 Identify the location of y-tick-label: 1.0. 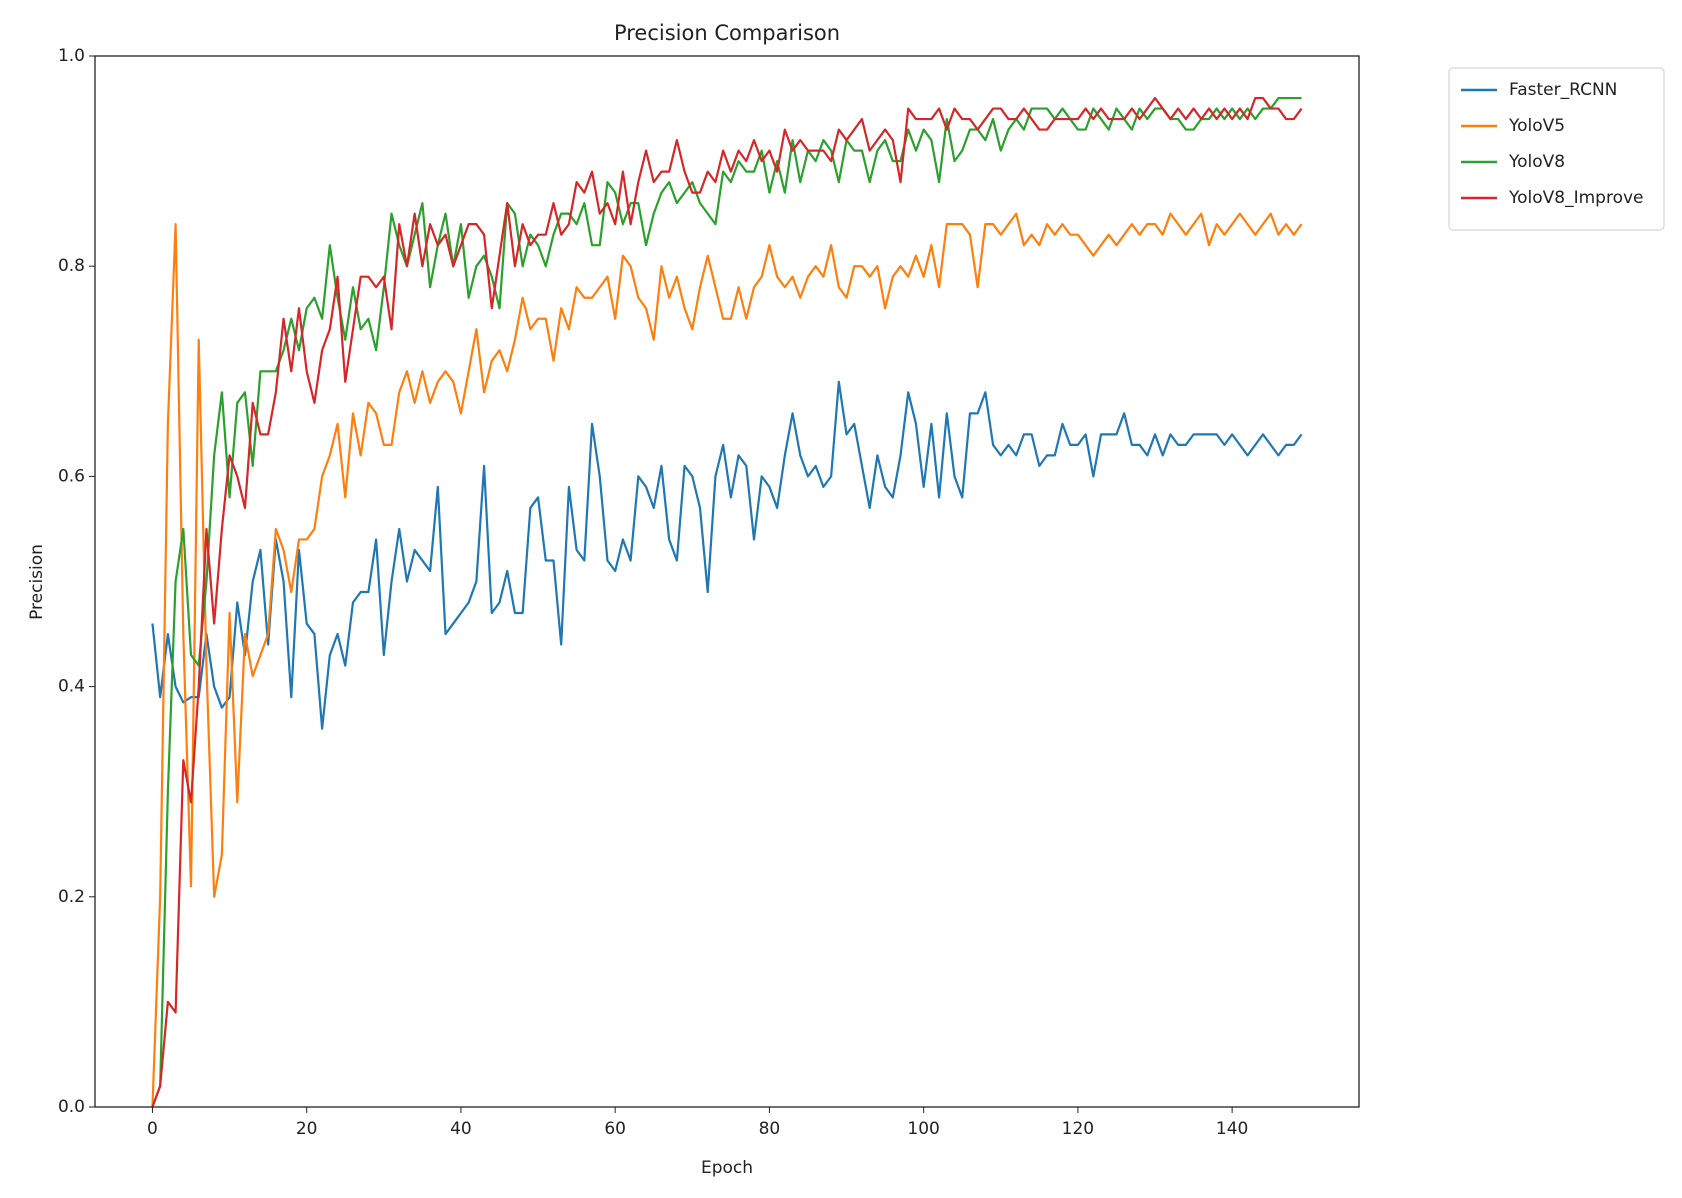
(71, 56).